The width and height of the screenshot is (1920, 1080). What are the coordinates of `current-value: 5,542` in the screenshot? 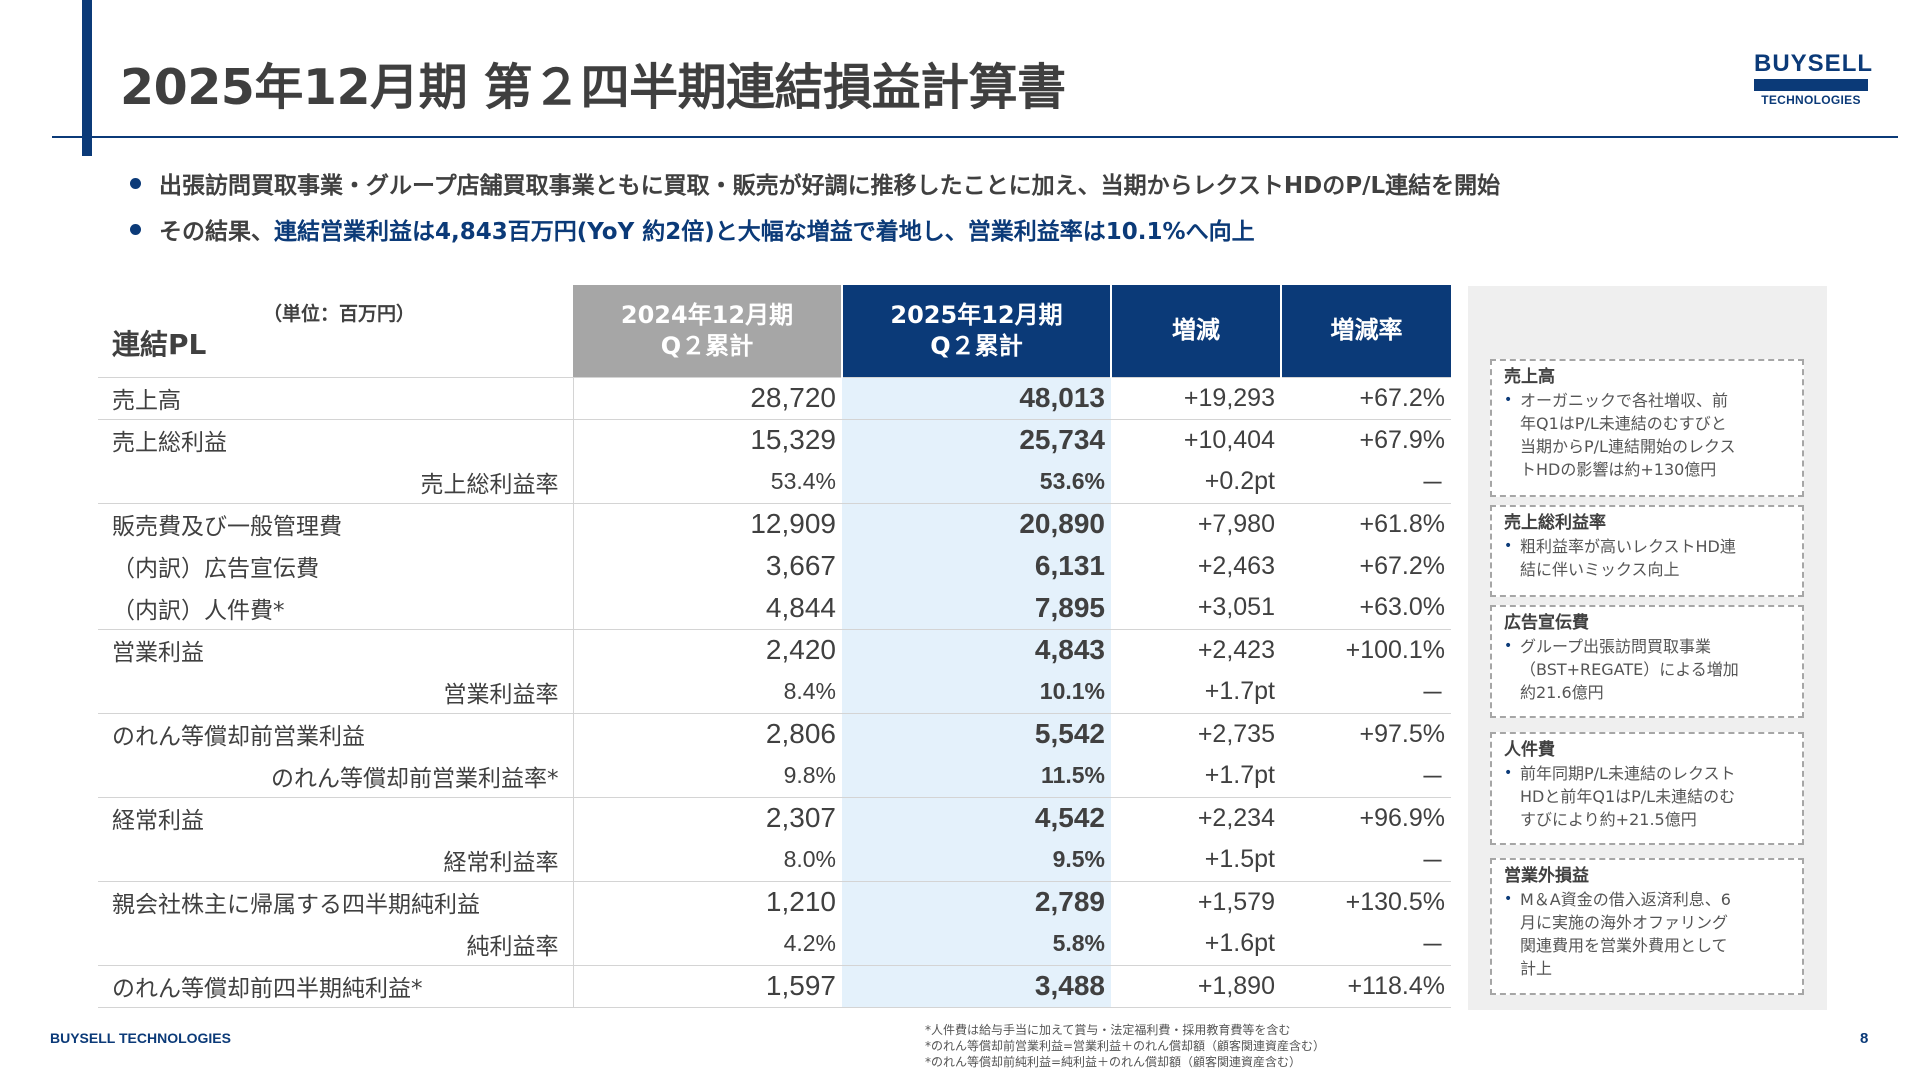 It's located at (976, 733).